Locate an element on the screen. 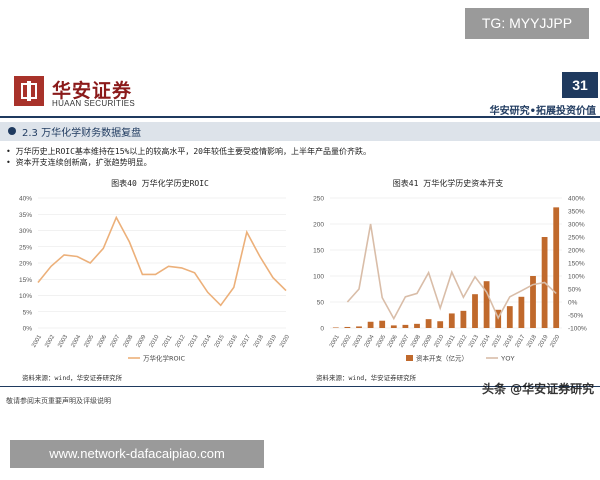  y-tick-label: 100 is located at coordinates (318, 277).